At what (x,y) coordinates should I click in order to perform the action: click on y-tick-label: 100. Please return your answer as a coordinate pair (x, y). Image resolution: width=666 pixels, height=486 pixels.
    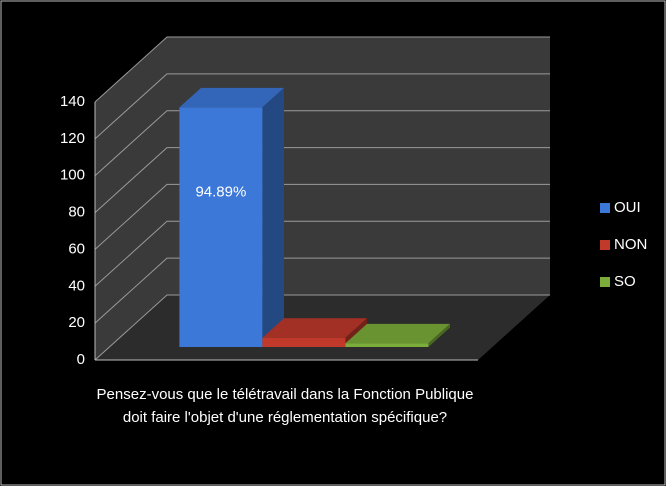
    Looking at the image, I should click on (72, 175).